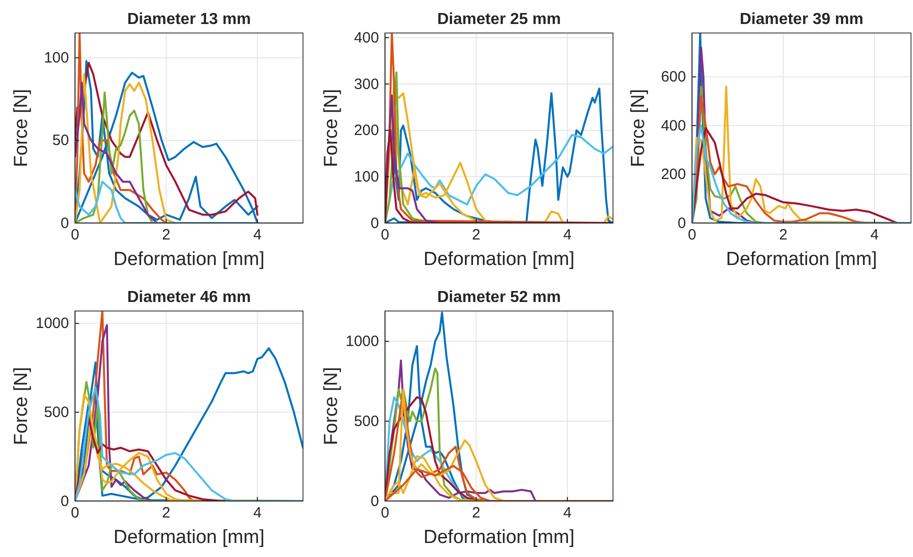 The image size is (913, 557). What do you see at coordinates (802, 19) in the screenshot?
I see `chart-title: Diameter 39 mm` at bounding box center [802, 19].